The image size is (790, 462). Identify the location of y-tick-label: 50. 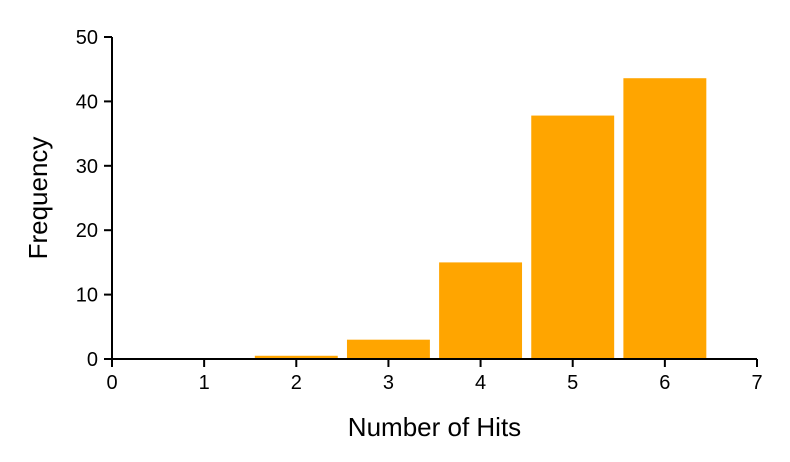
(87, 38).